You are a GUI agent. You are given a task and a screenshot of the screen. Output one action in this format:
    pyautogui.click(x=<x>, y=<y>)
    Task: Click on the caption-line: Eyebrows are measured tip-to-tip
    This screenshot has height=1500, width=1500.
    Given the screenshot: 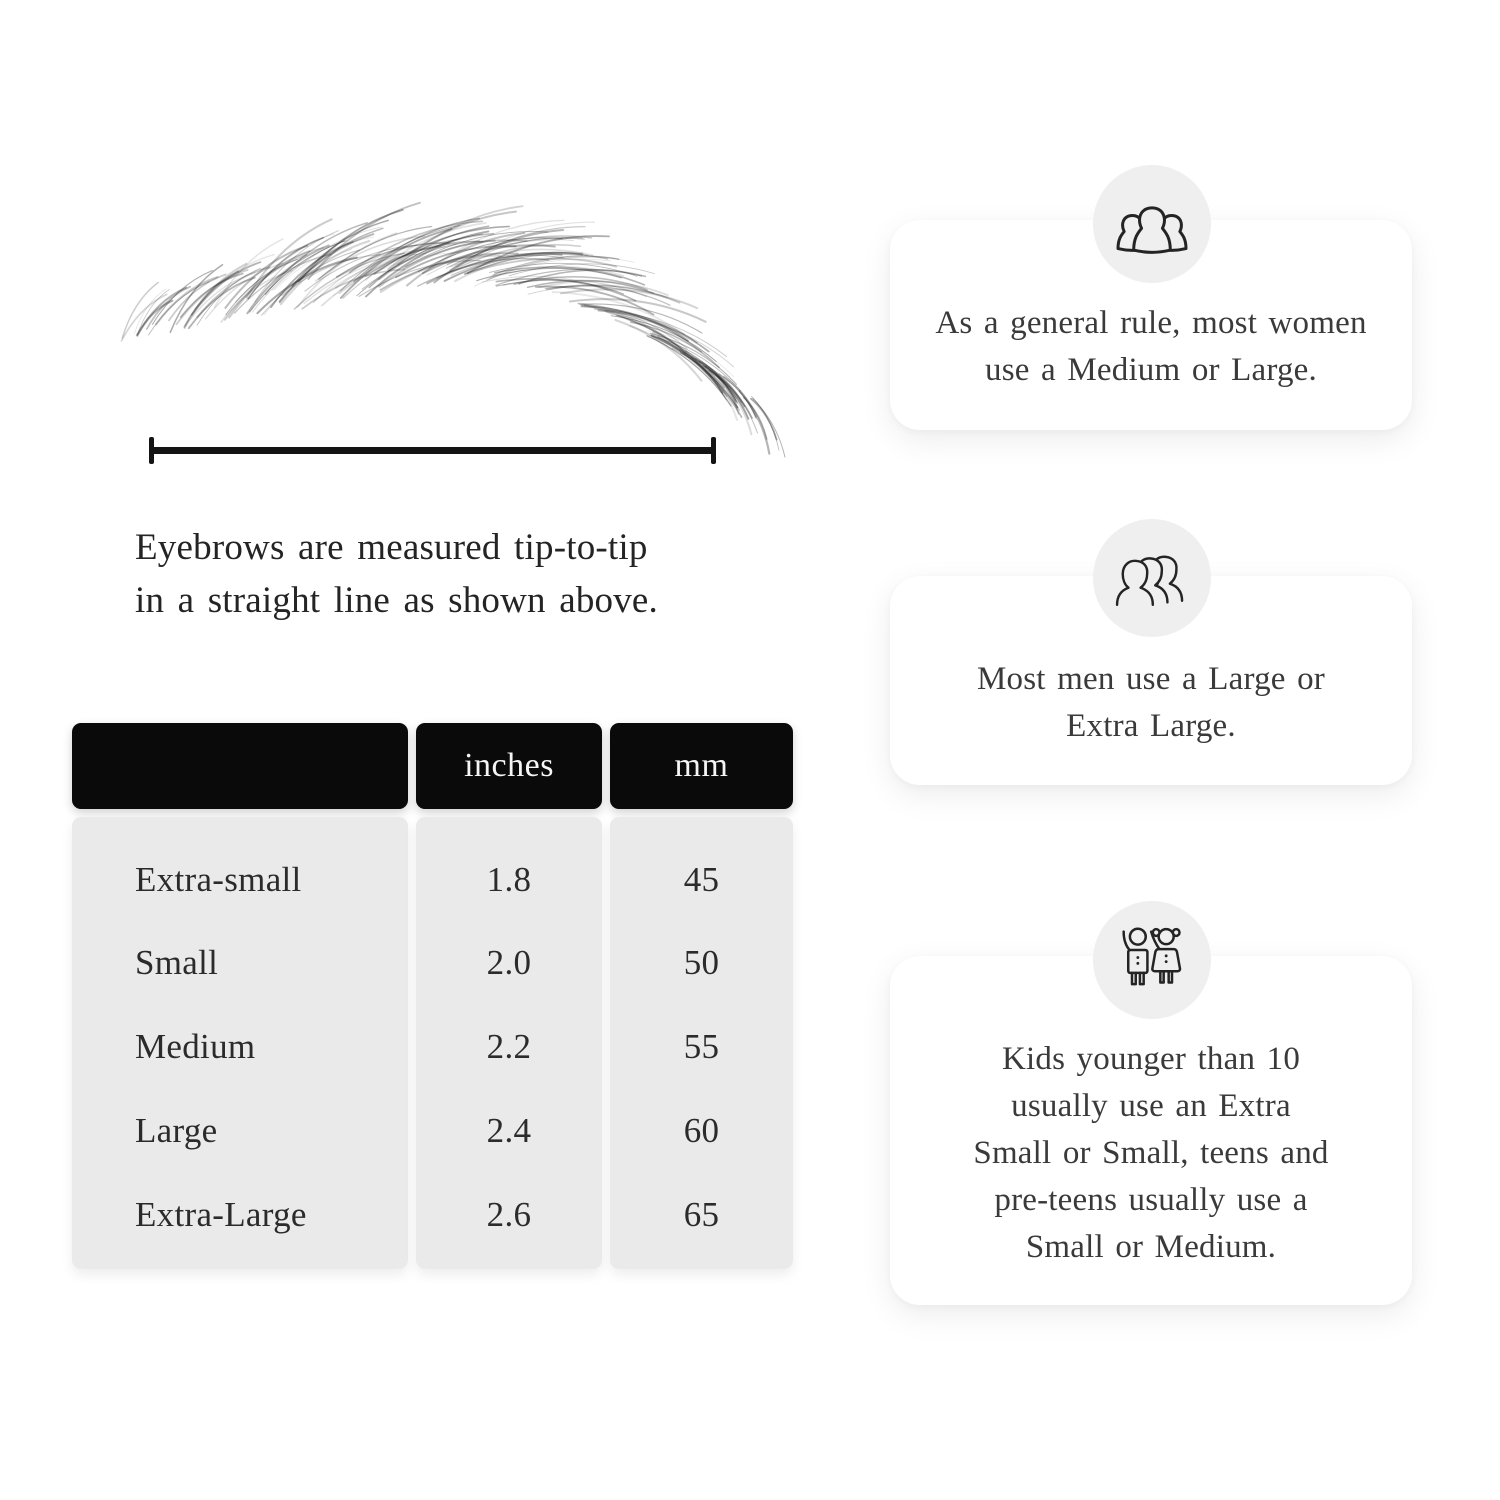 What is the action you would take?
    pyautogui.click(x=391, y=547)
    